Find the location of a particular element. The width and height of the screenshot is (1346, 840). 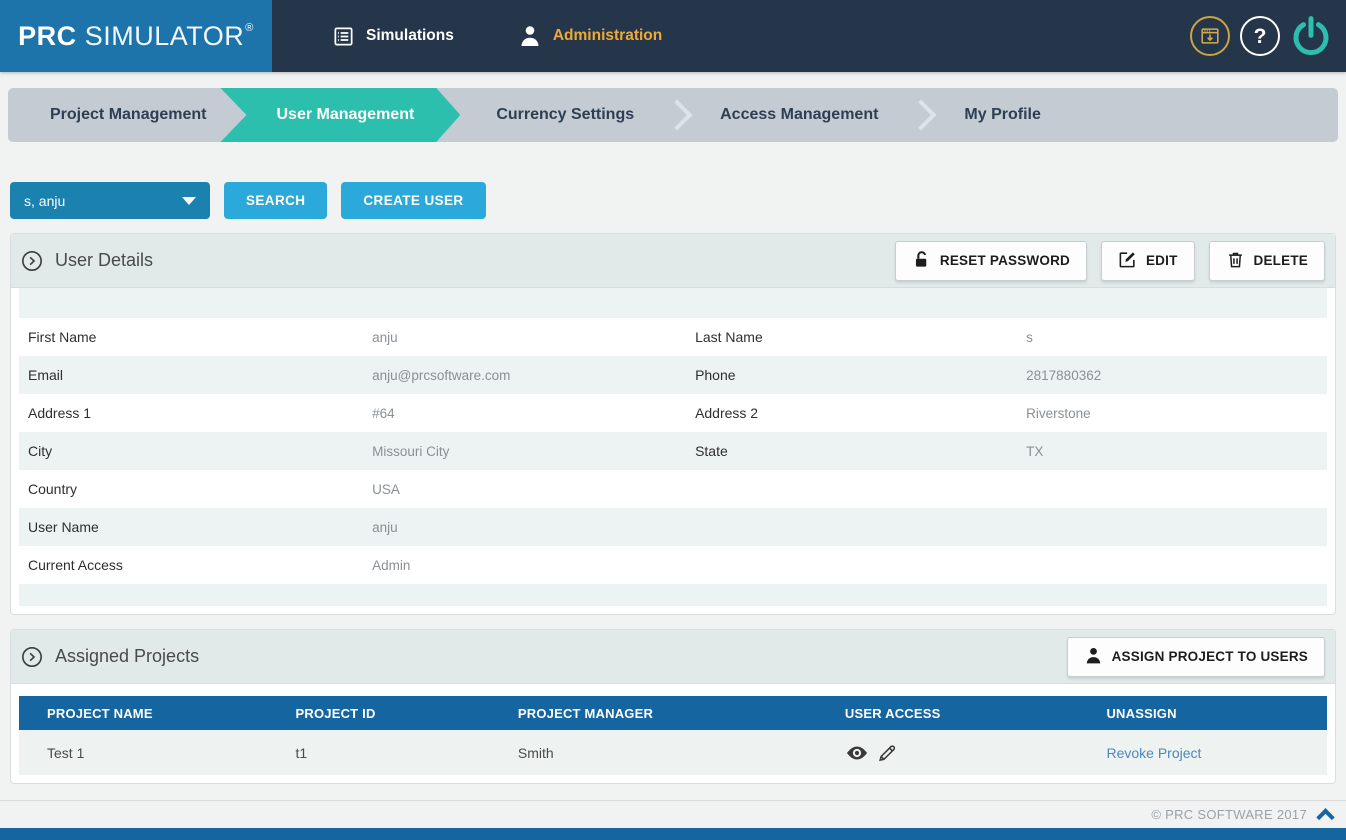

field-value: s is located at coordinates (1029, 337).